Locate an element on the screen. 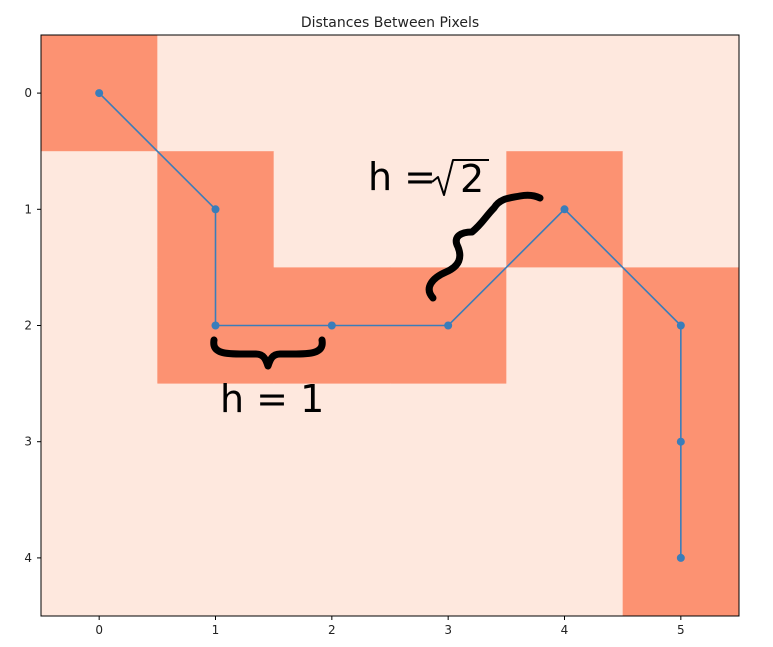  annotation-h1: h = 1 is located at coordinates (268, 378).